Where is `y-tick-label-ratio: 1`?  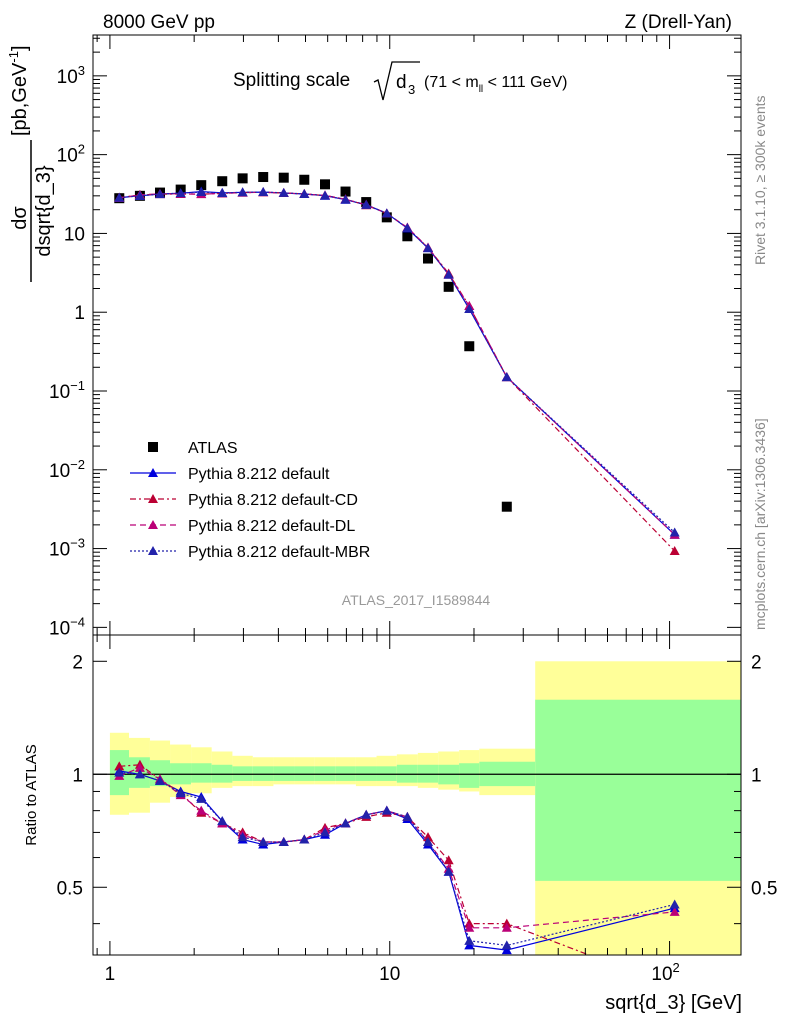 y-tick-label-ratio: 1 is located at coordinates (77, 775).